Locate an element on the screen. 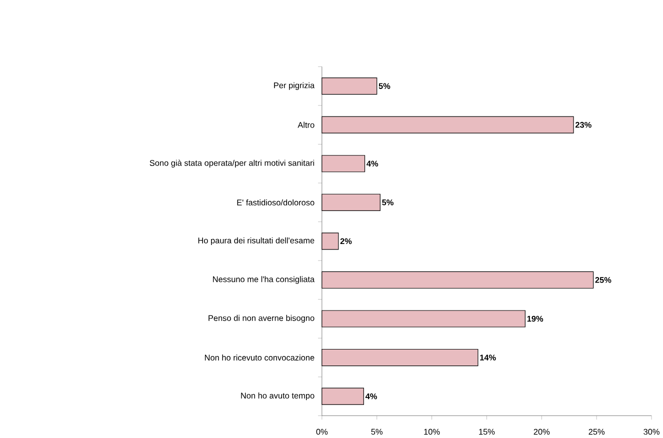  data-label: 25% is located at coordinates (603, 280).